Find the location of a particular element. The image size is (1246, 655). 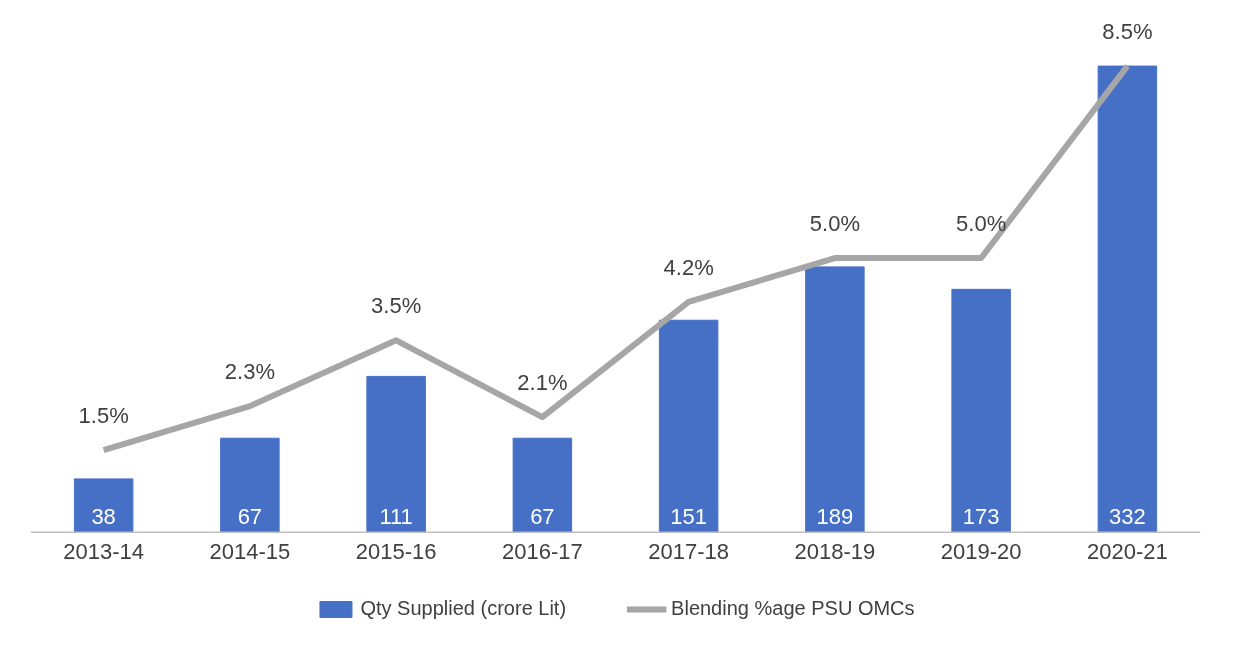

data-label: 2.1% is located at coordinates (542, 383).